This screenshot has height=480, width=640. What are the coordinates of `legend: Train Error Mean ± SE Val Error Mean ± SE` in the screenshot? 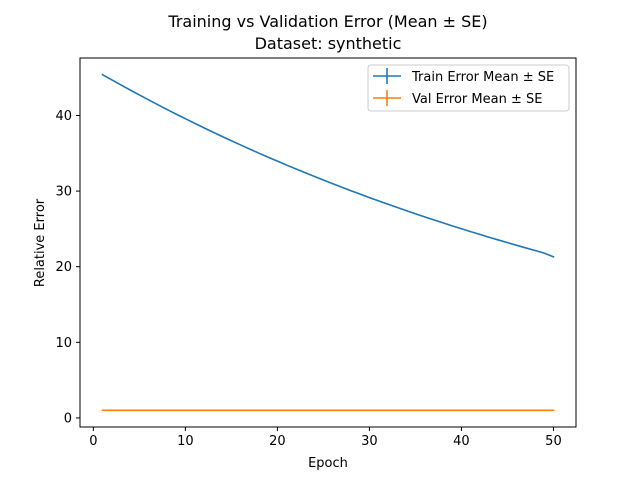 It's located at (468, 88).